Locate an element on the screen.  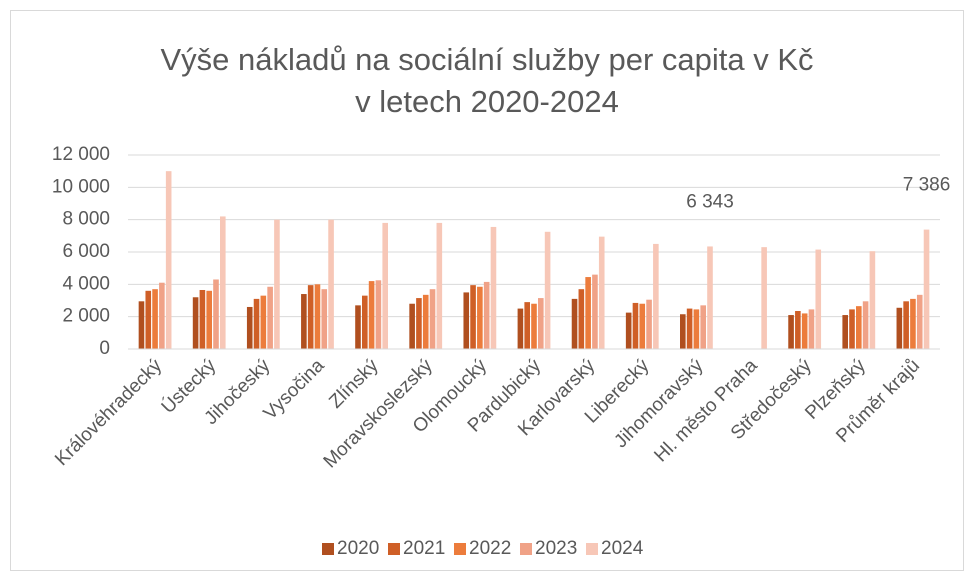
y-tick-label: 0 is located at coordinates (104, 348).